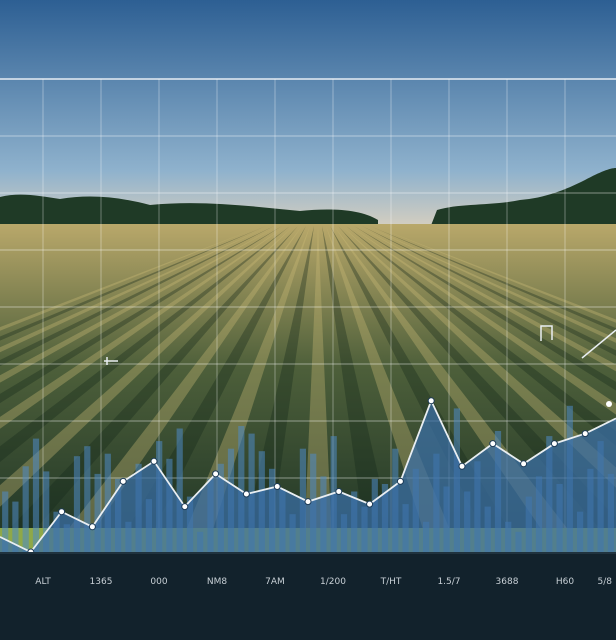  Describe the element at coordinates (605, 582) in the screenshot. I see `x-tick-label: 5/8` at that location.